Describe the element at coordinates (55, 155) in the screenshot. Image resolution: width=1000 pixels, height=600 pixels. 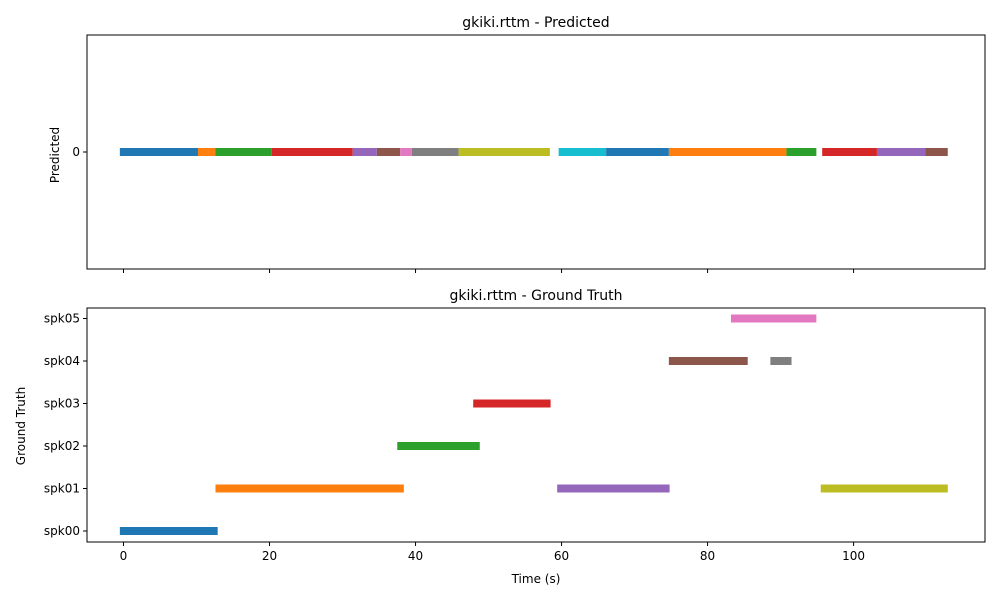
I see `predicted-y-axis-label: Predicted` at that location.